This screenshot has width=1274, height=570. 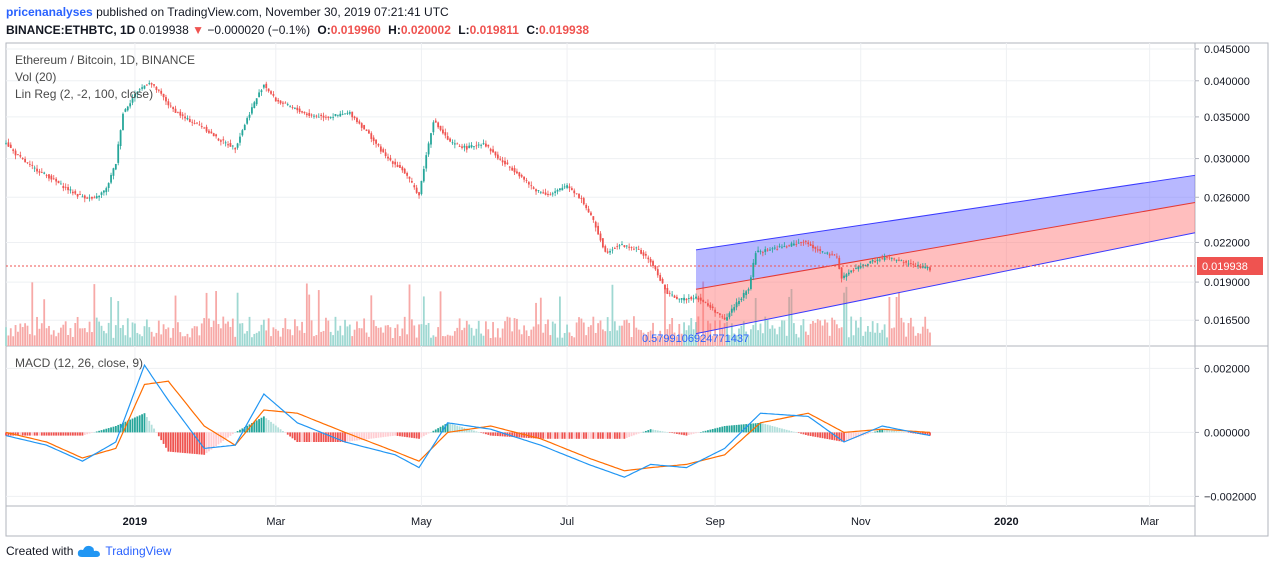 I want to click on volume-legend: Vol (20), so click(x=35, y=77).